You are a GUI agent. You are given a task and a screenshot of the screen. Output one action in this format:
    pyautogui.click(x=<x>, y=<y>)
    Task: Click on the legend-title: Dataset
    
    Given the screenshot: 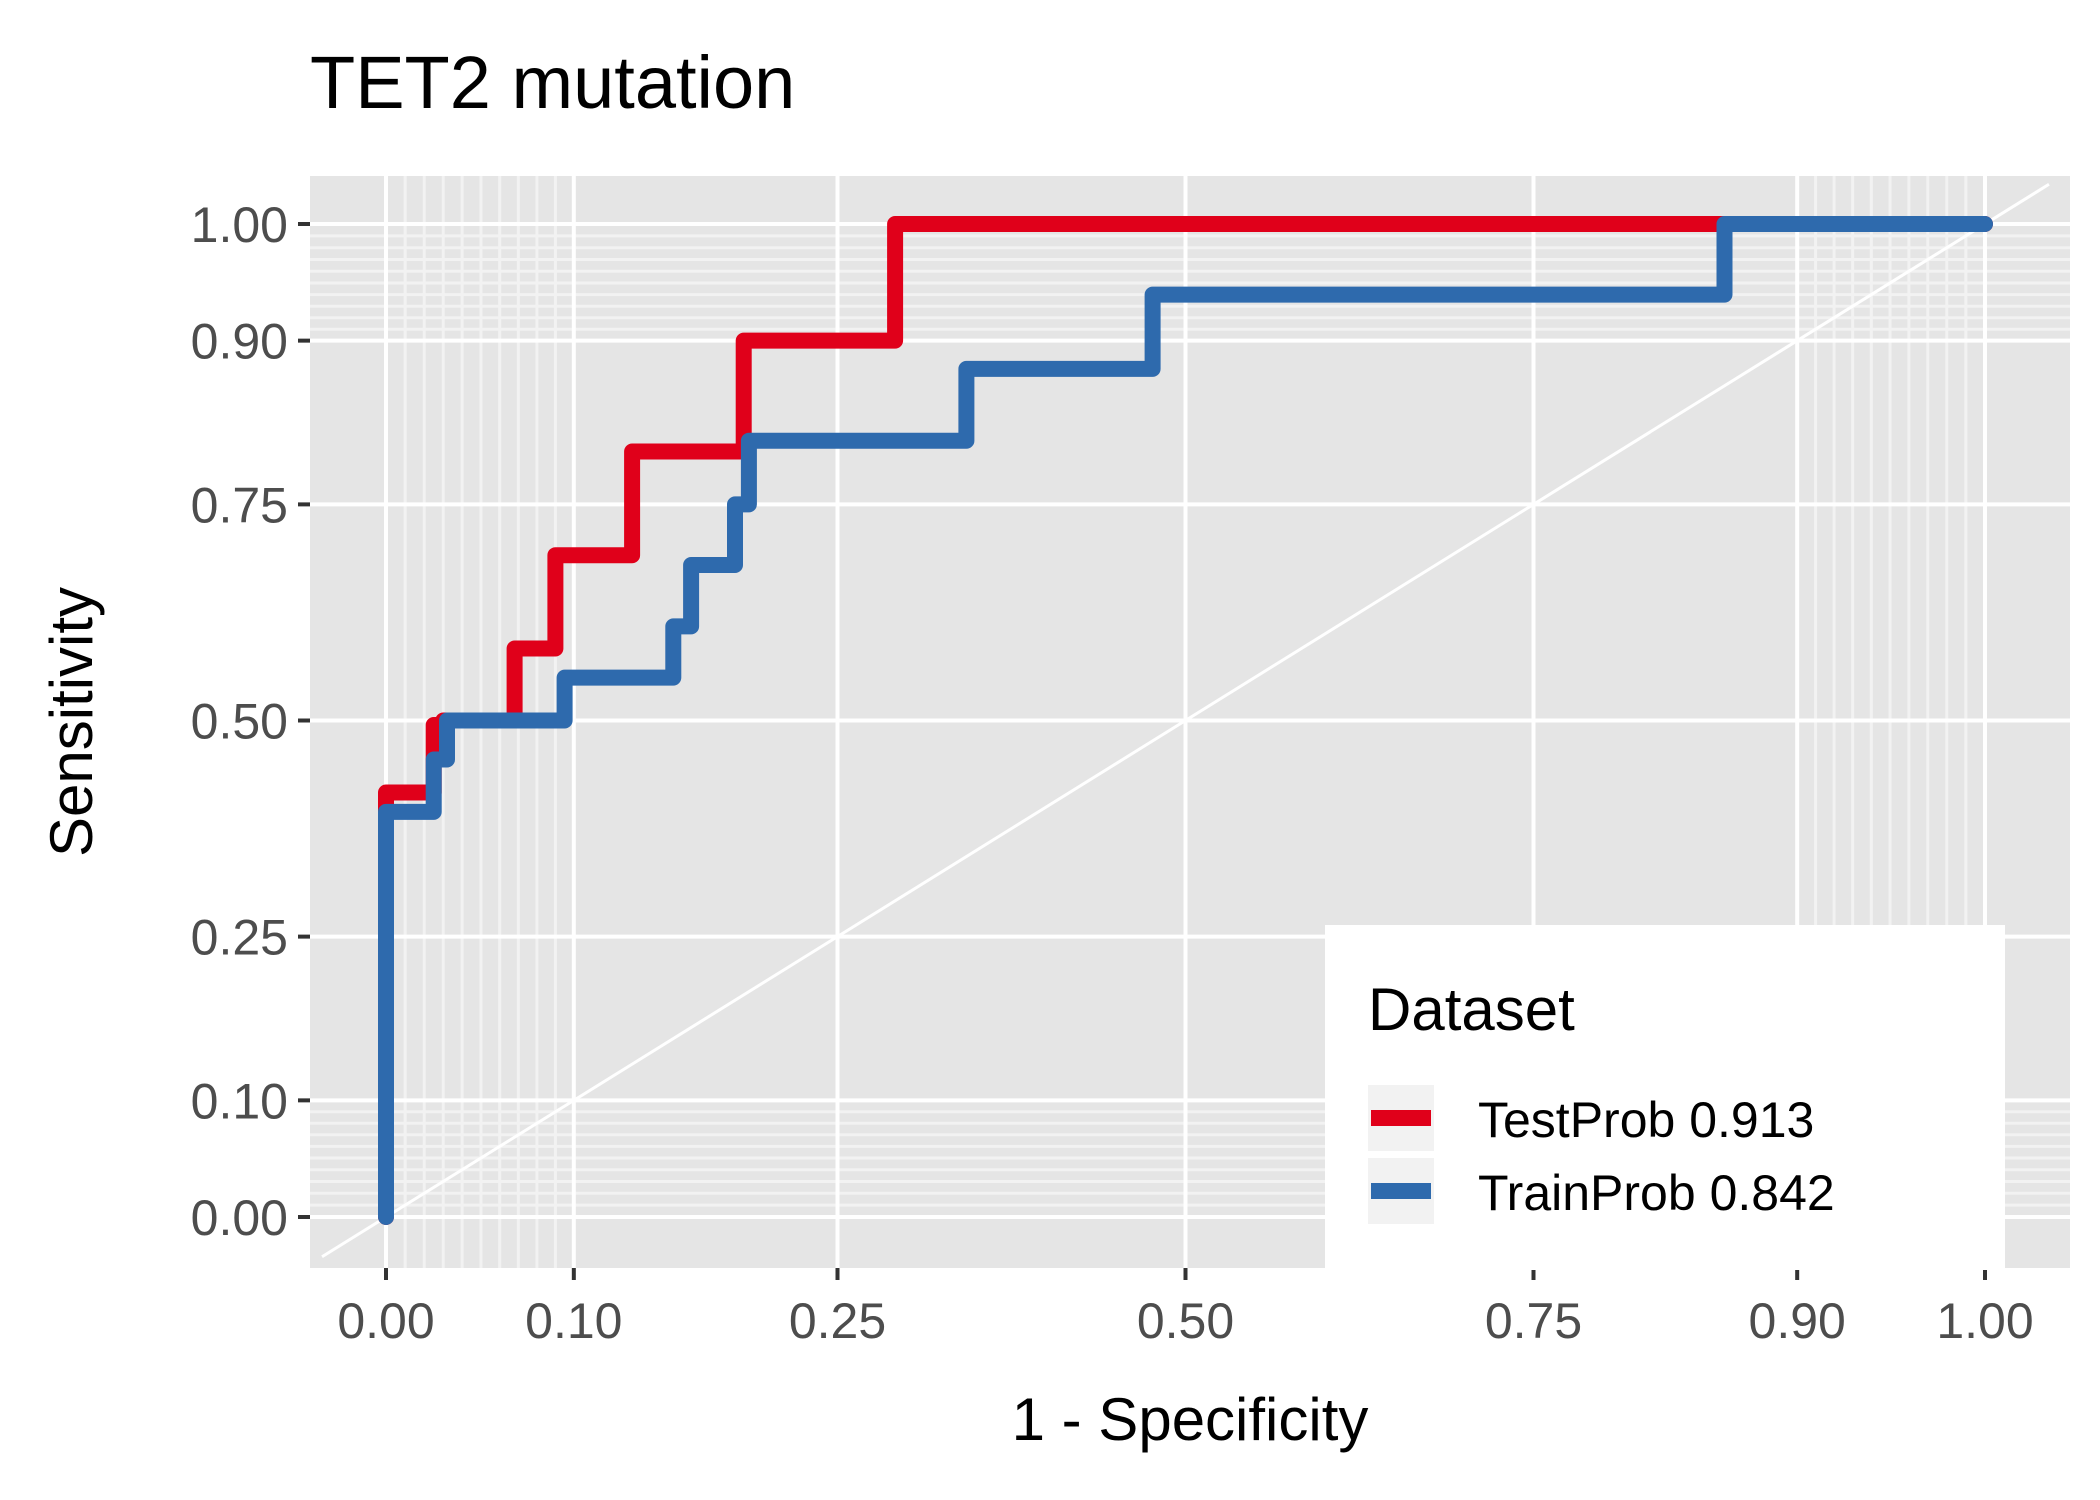 What is the action you would take?
    pyautogui.click(x=1471, y=1009)
    